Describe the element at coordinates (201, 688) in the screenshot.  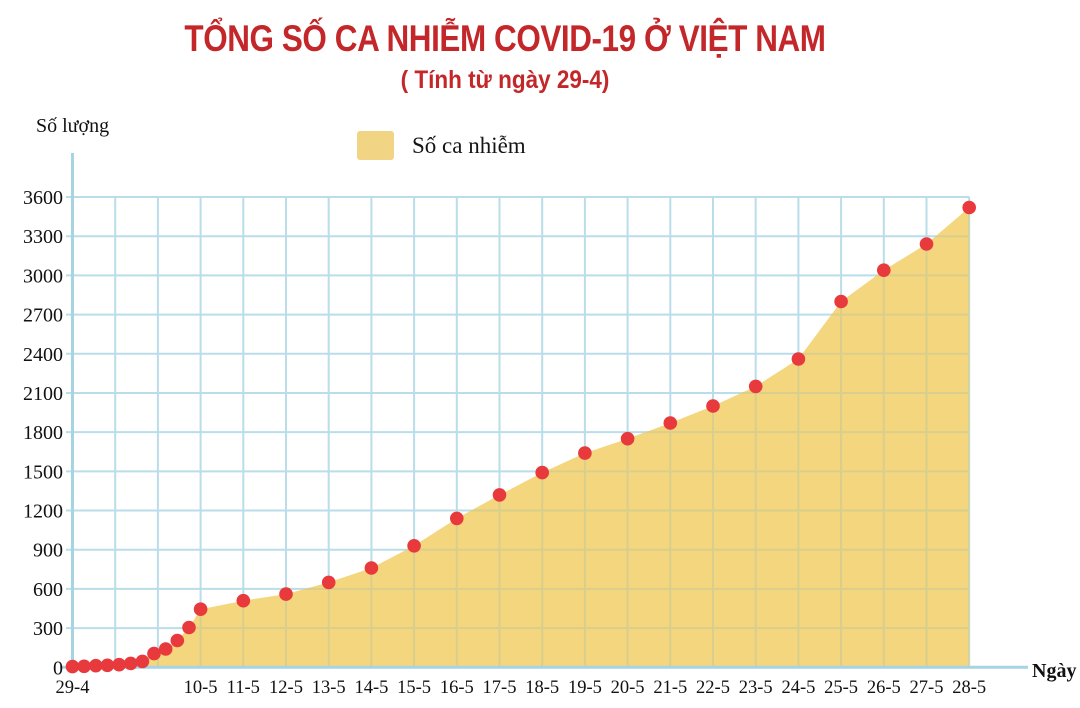
I see `x-tick-label: 10-5` at that location.